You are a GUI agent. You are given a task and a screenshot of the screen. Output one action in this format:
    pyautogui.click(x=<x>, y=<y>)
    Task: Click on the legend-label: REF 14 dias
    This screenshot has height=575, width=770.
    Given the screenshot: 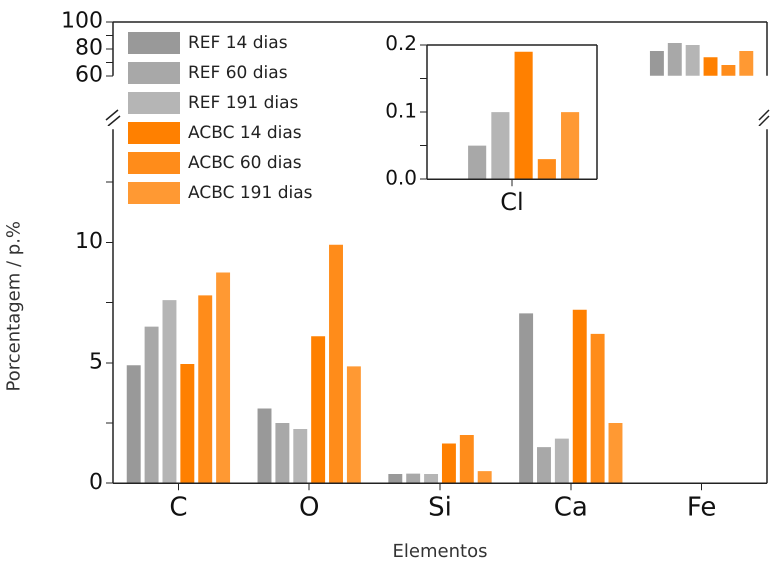 What is the action you would take?
    pyautogui.click(x=238, y=43)
    